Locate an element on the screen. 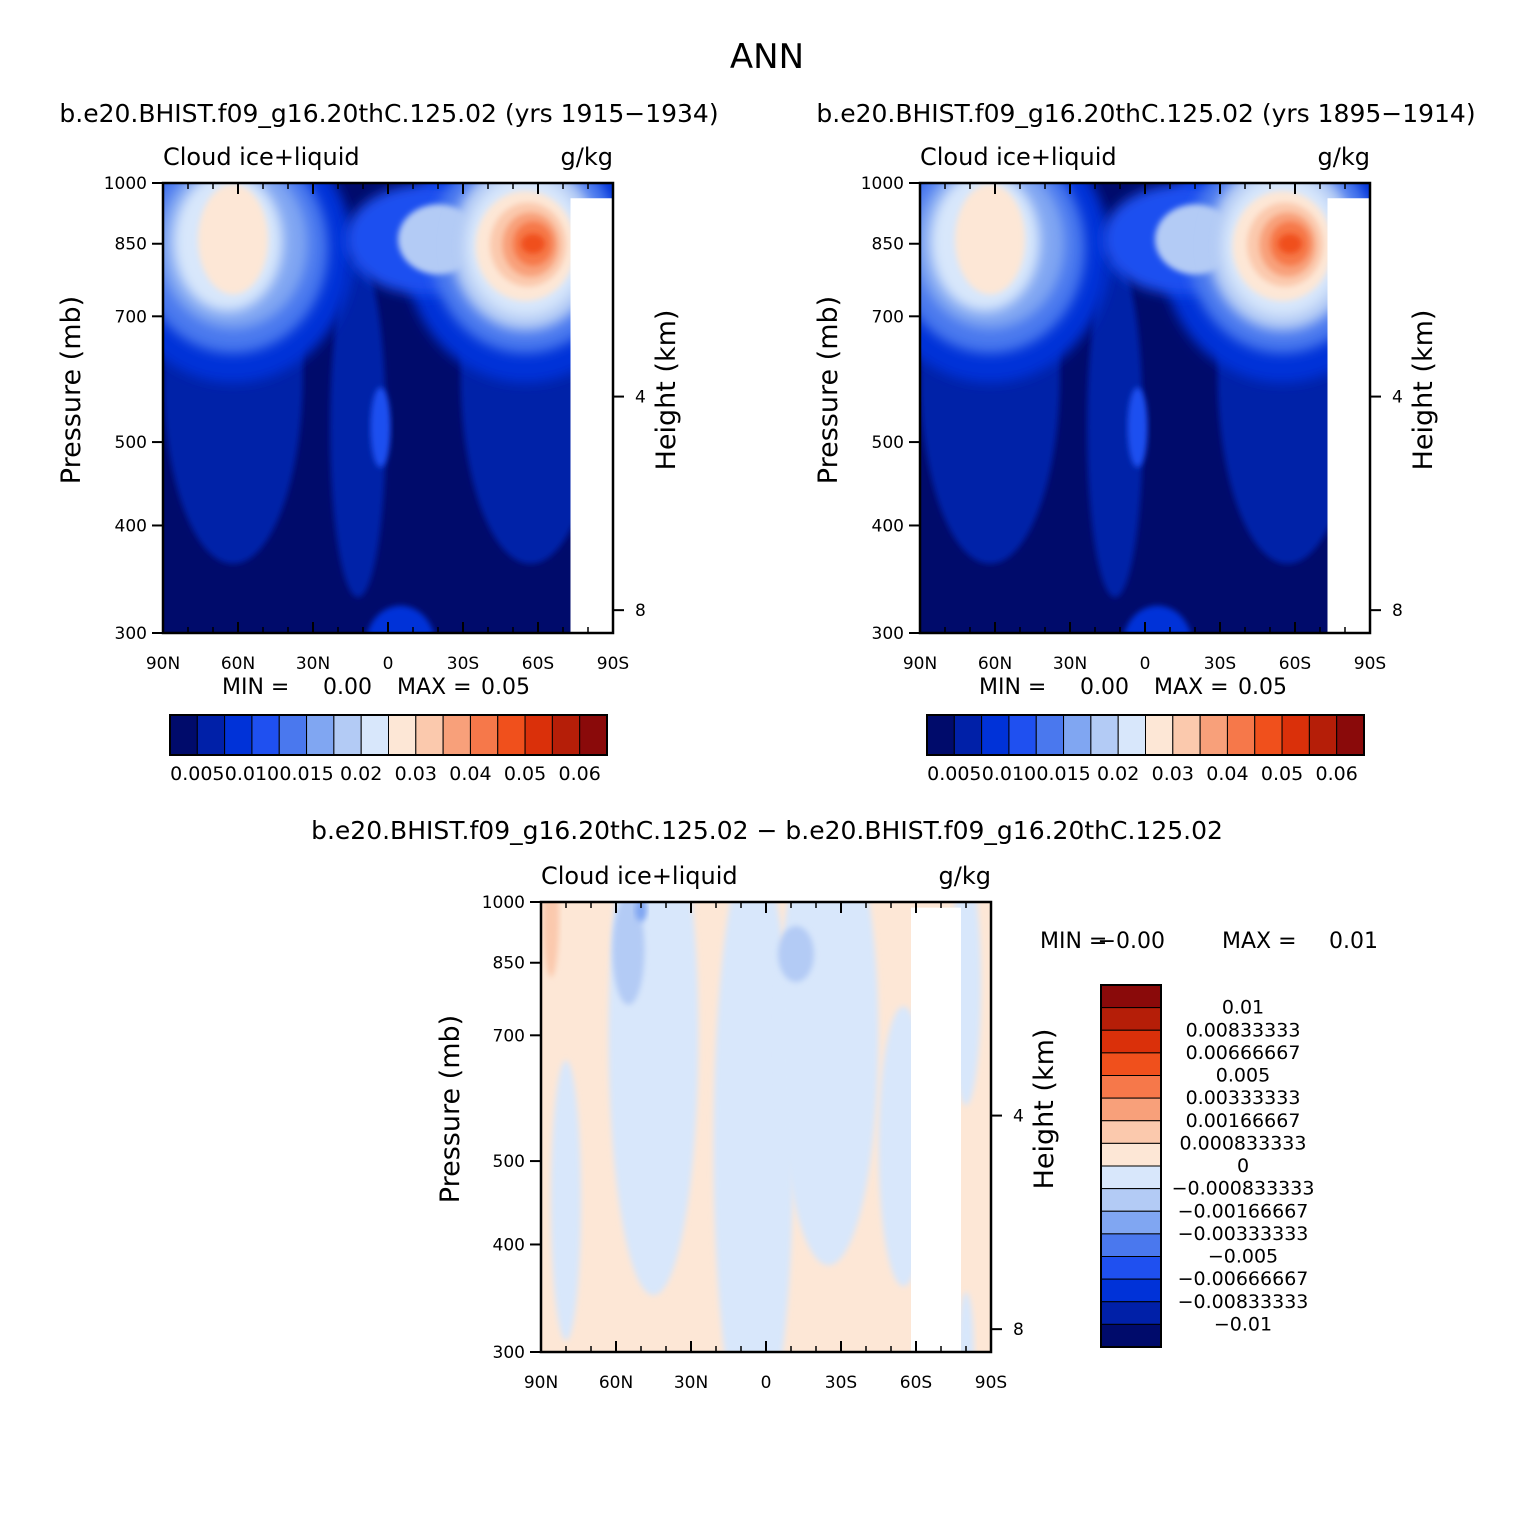  colorbar-label: −0.00666667 is located at coordinates (1243, 1279).